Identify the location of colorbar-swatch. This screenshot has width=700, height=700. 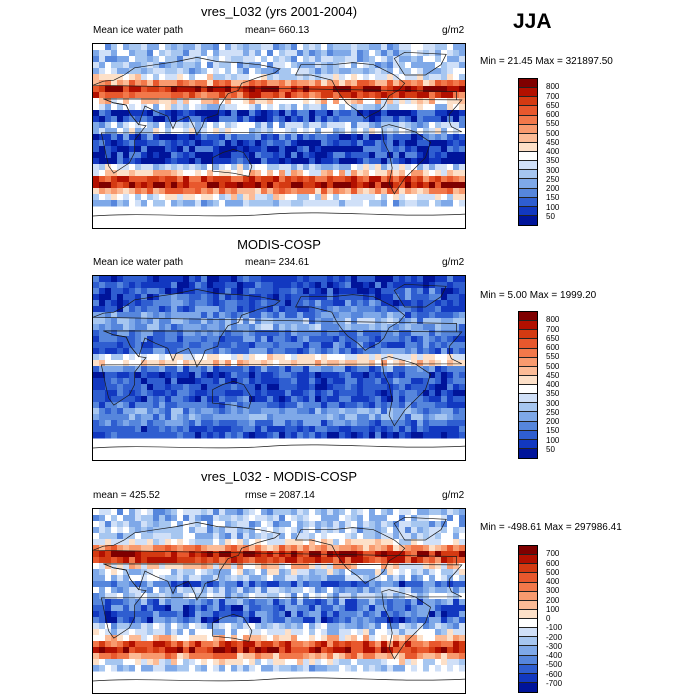
(528, 399).